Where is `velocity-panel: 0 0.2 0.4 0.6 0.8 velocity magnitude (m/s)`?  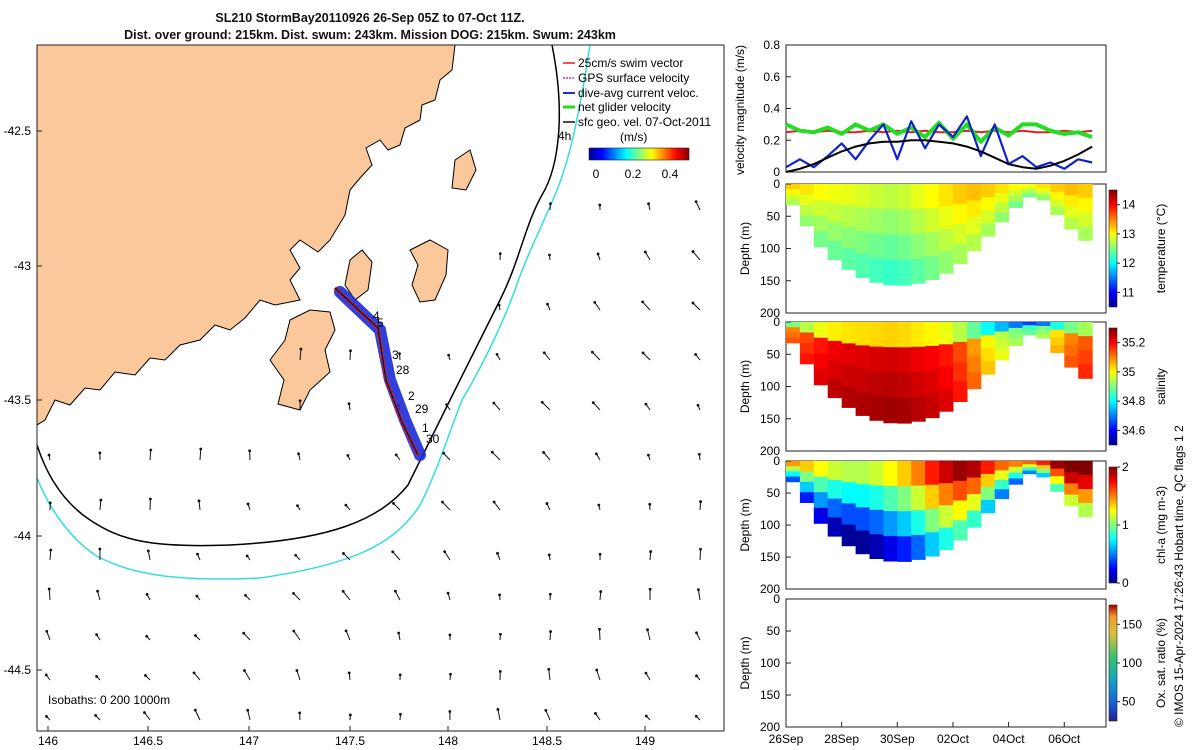 velocity-panel: 0 0.2 0.4 0.6 0.8 velocity magnitude (m/s) is located at coordinates (920, 108).